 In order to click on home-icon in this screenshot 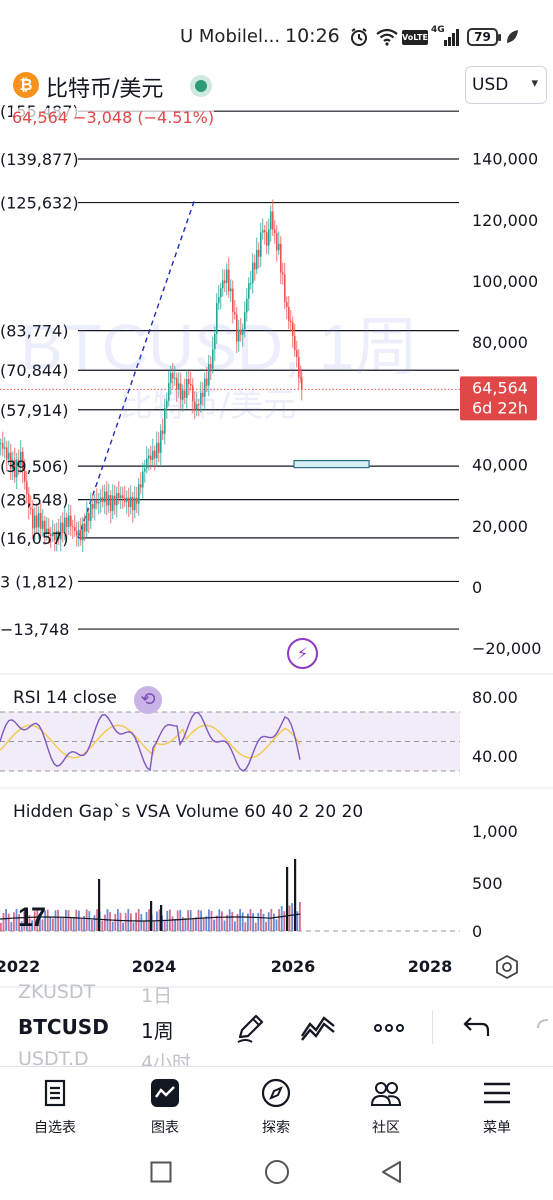, I will do `click(277, 1172)`.